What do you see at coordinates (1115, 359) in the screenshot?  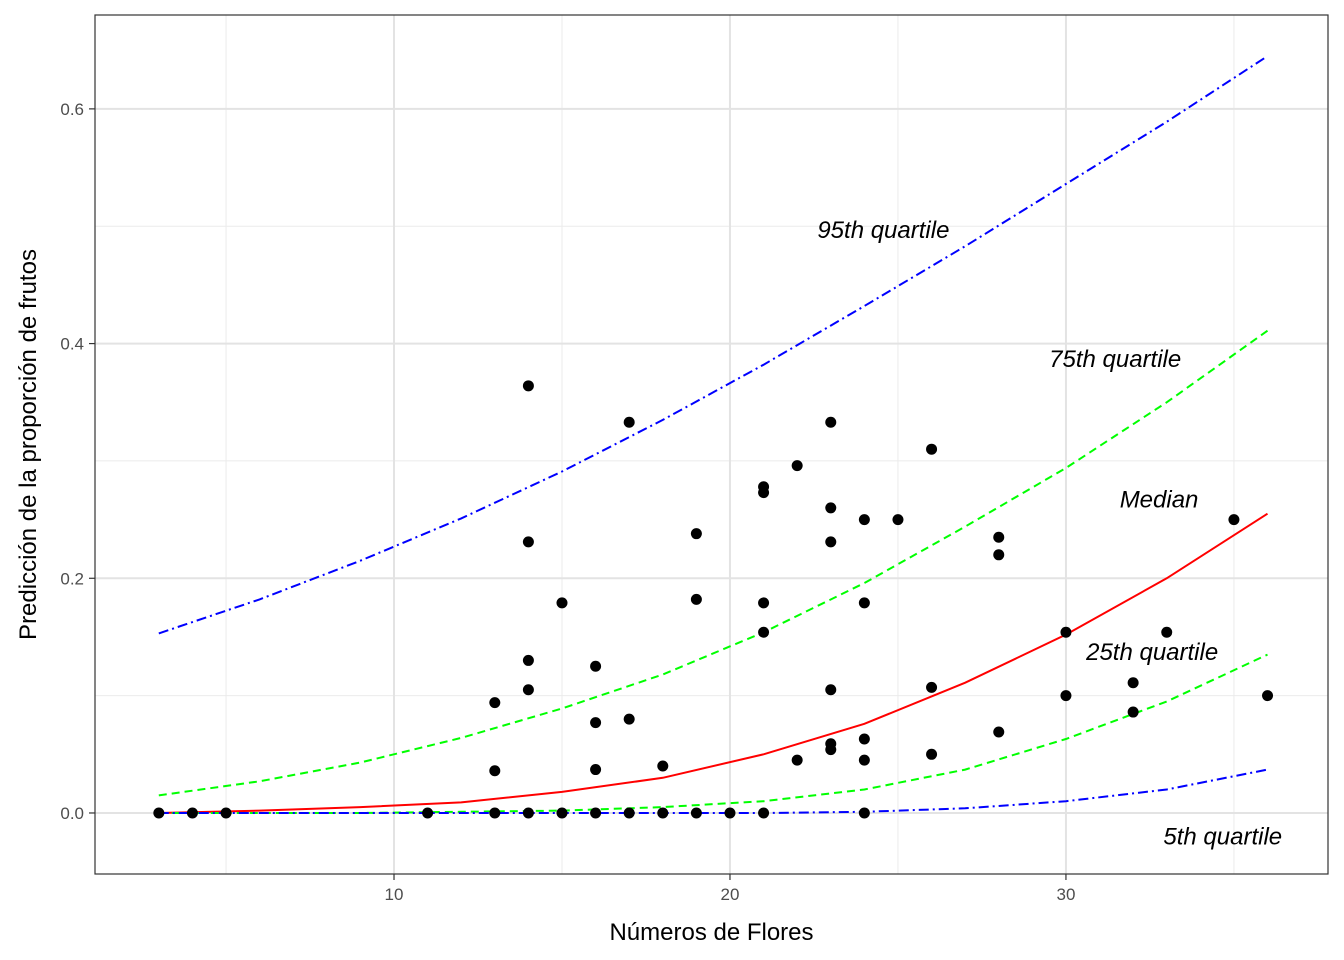 I see `annotation-label: 75th quartile` at bounding box center [1115, 359].